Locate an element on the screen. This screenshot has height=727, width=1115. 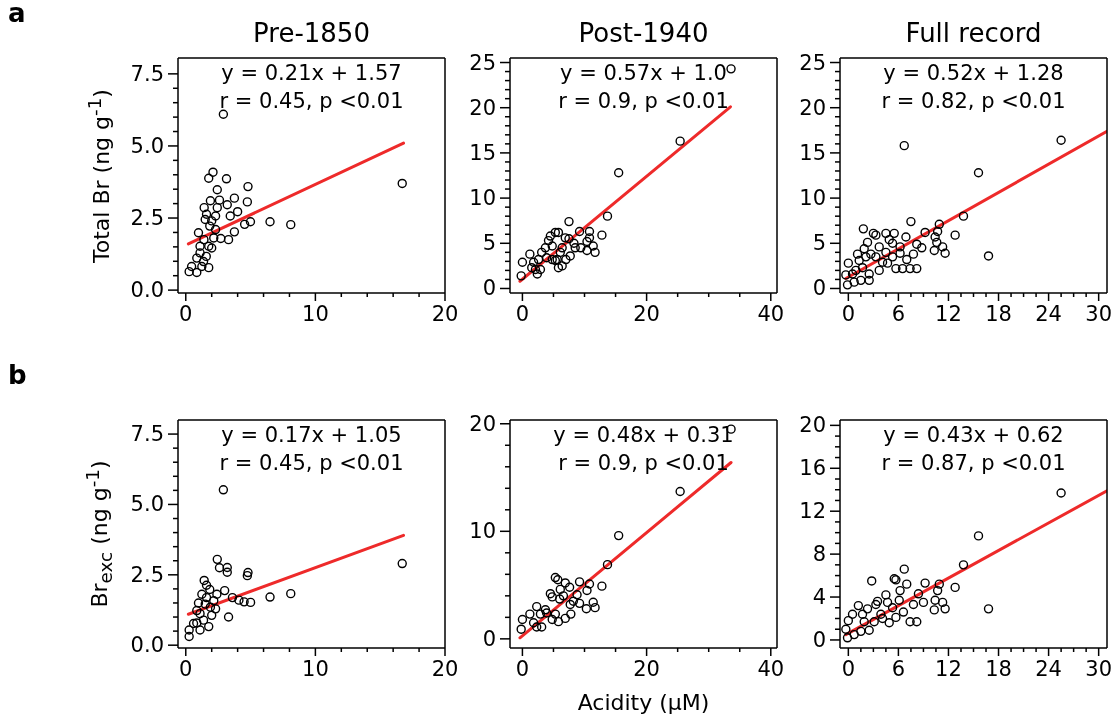
x-tick-label: 10 is located at coordinates (315, 314).